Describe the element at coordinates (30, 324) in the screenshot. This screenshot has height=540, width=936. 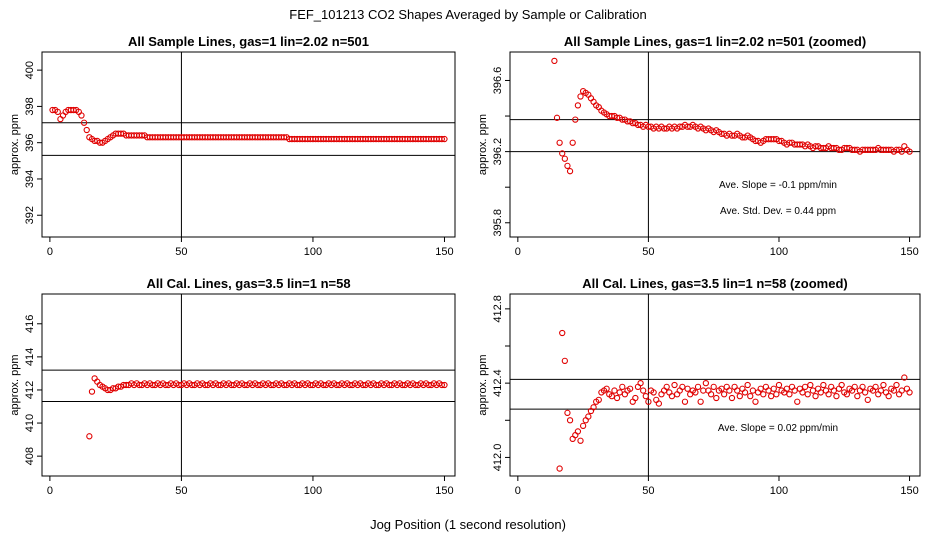
I see `p3-y-tick-label: 416` at that location.